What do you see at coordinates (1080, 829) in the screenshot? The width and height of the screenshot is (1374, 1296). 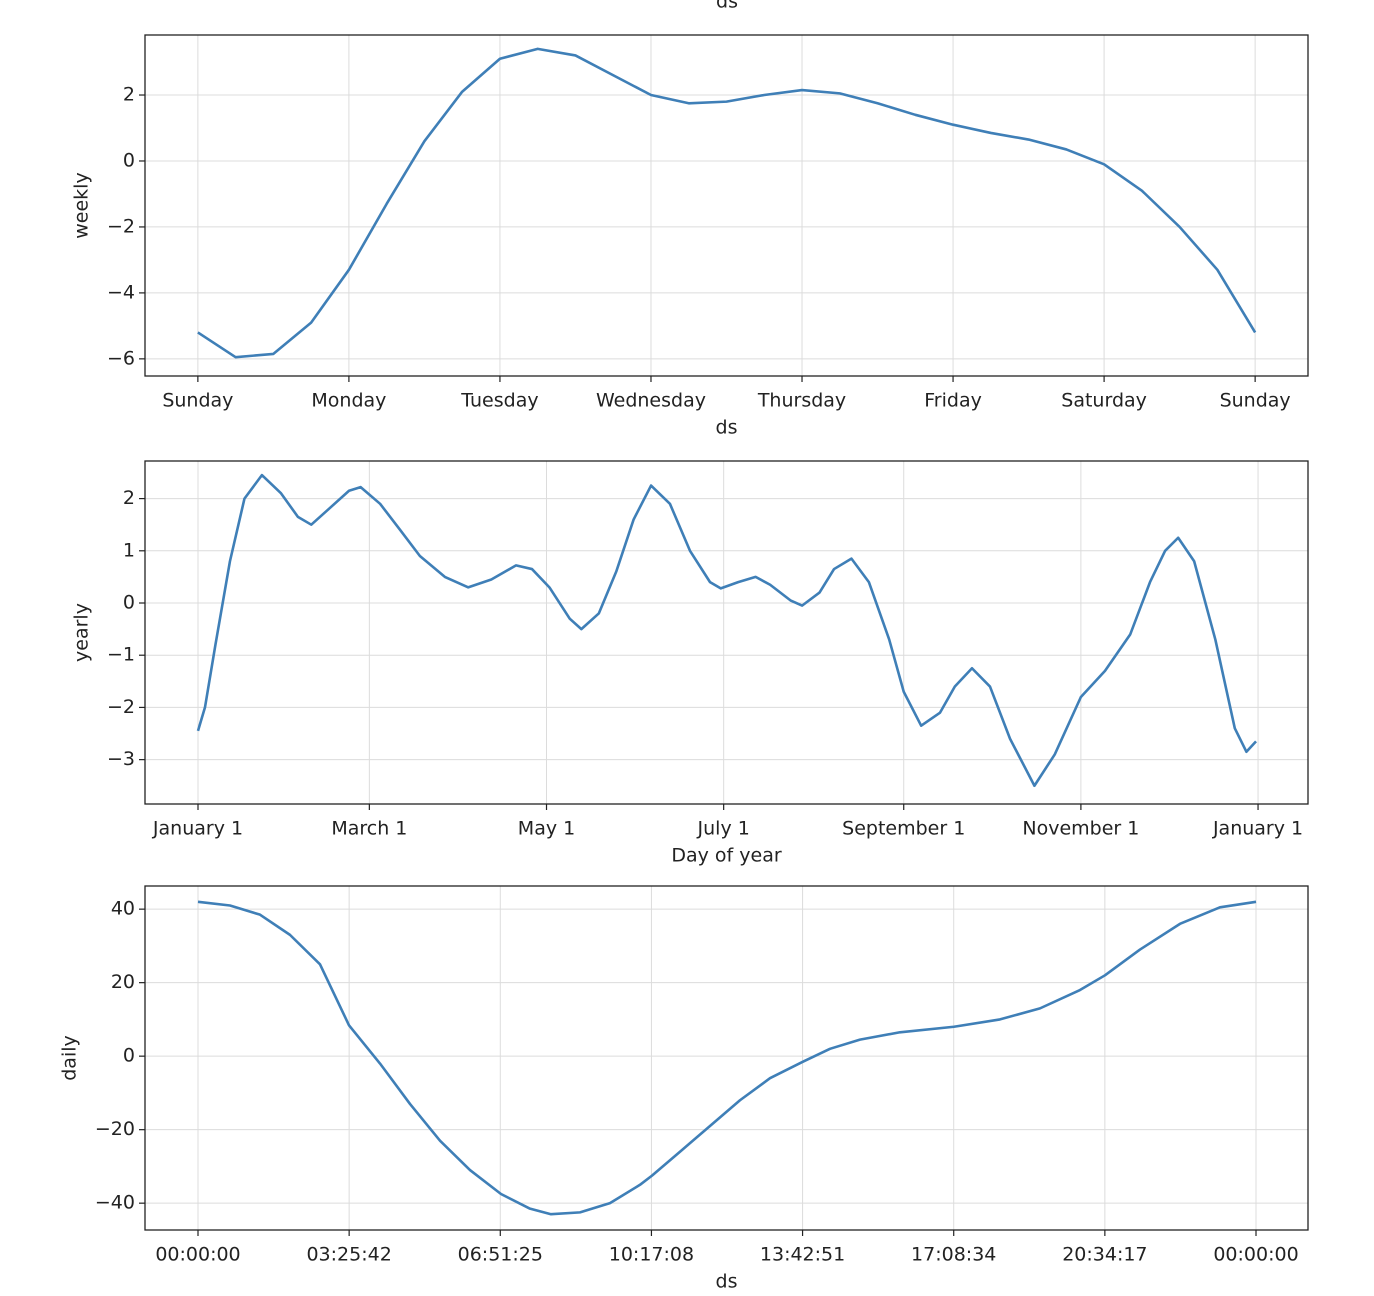 I see `x-tick-label: November 1` at bounding box center [1080, 829].